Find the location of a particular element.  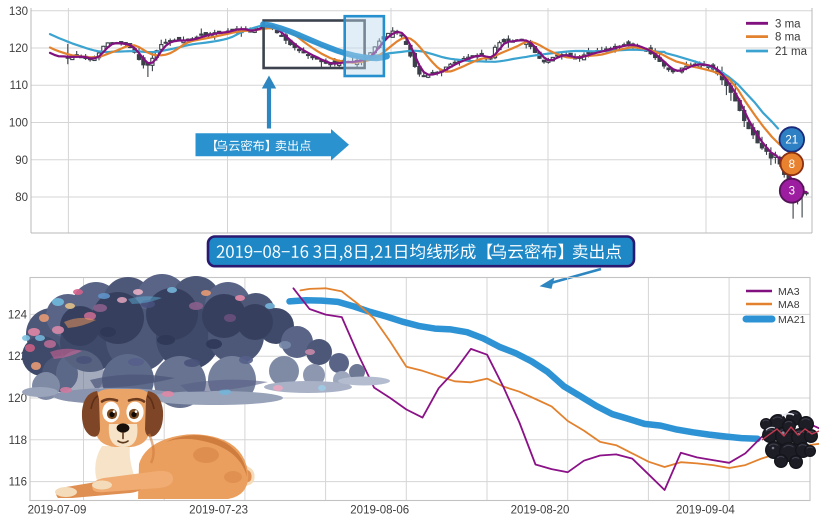

svg-text: 3 is located at coordinates (792, 192).